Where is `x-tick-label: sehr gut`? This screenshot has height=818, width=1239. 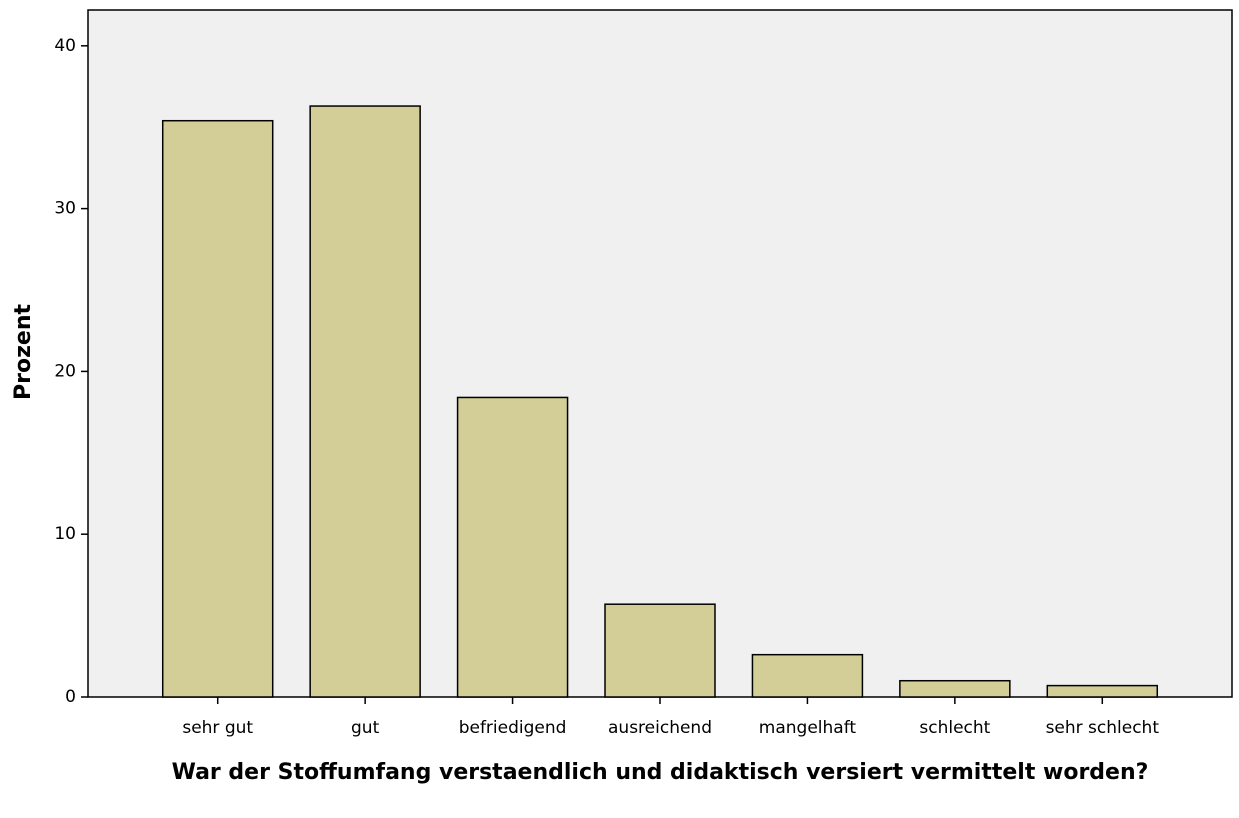
x-tick-label: sehr gut is located at coordinates (217, 728).